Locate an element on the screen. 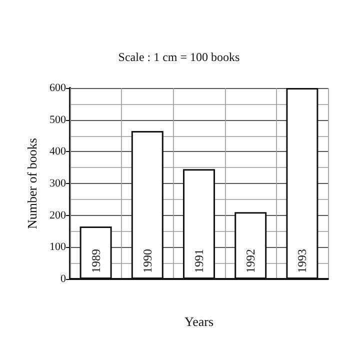 This screenshot has width=358, height=349. y-tick-label: 200 is located at coordinates (58, 215).